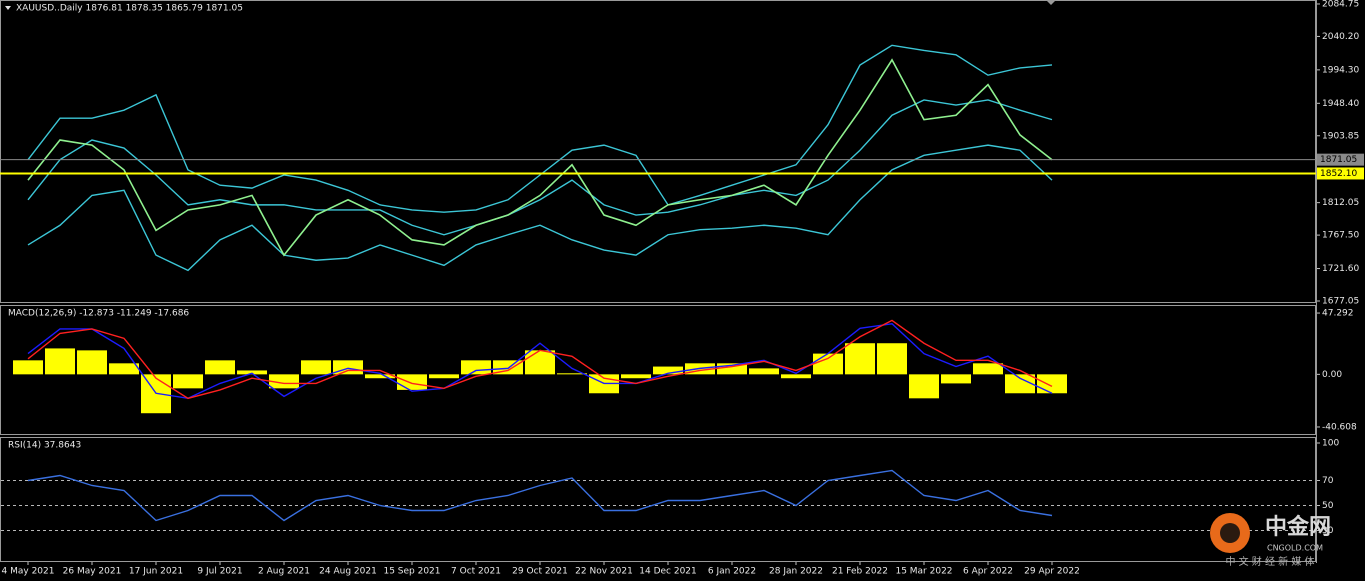 This screenshot has height=581, width=1365. I want to click on y-tick-label: 47.292, so click(1338, 314).